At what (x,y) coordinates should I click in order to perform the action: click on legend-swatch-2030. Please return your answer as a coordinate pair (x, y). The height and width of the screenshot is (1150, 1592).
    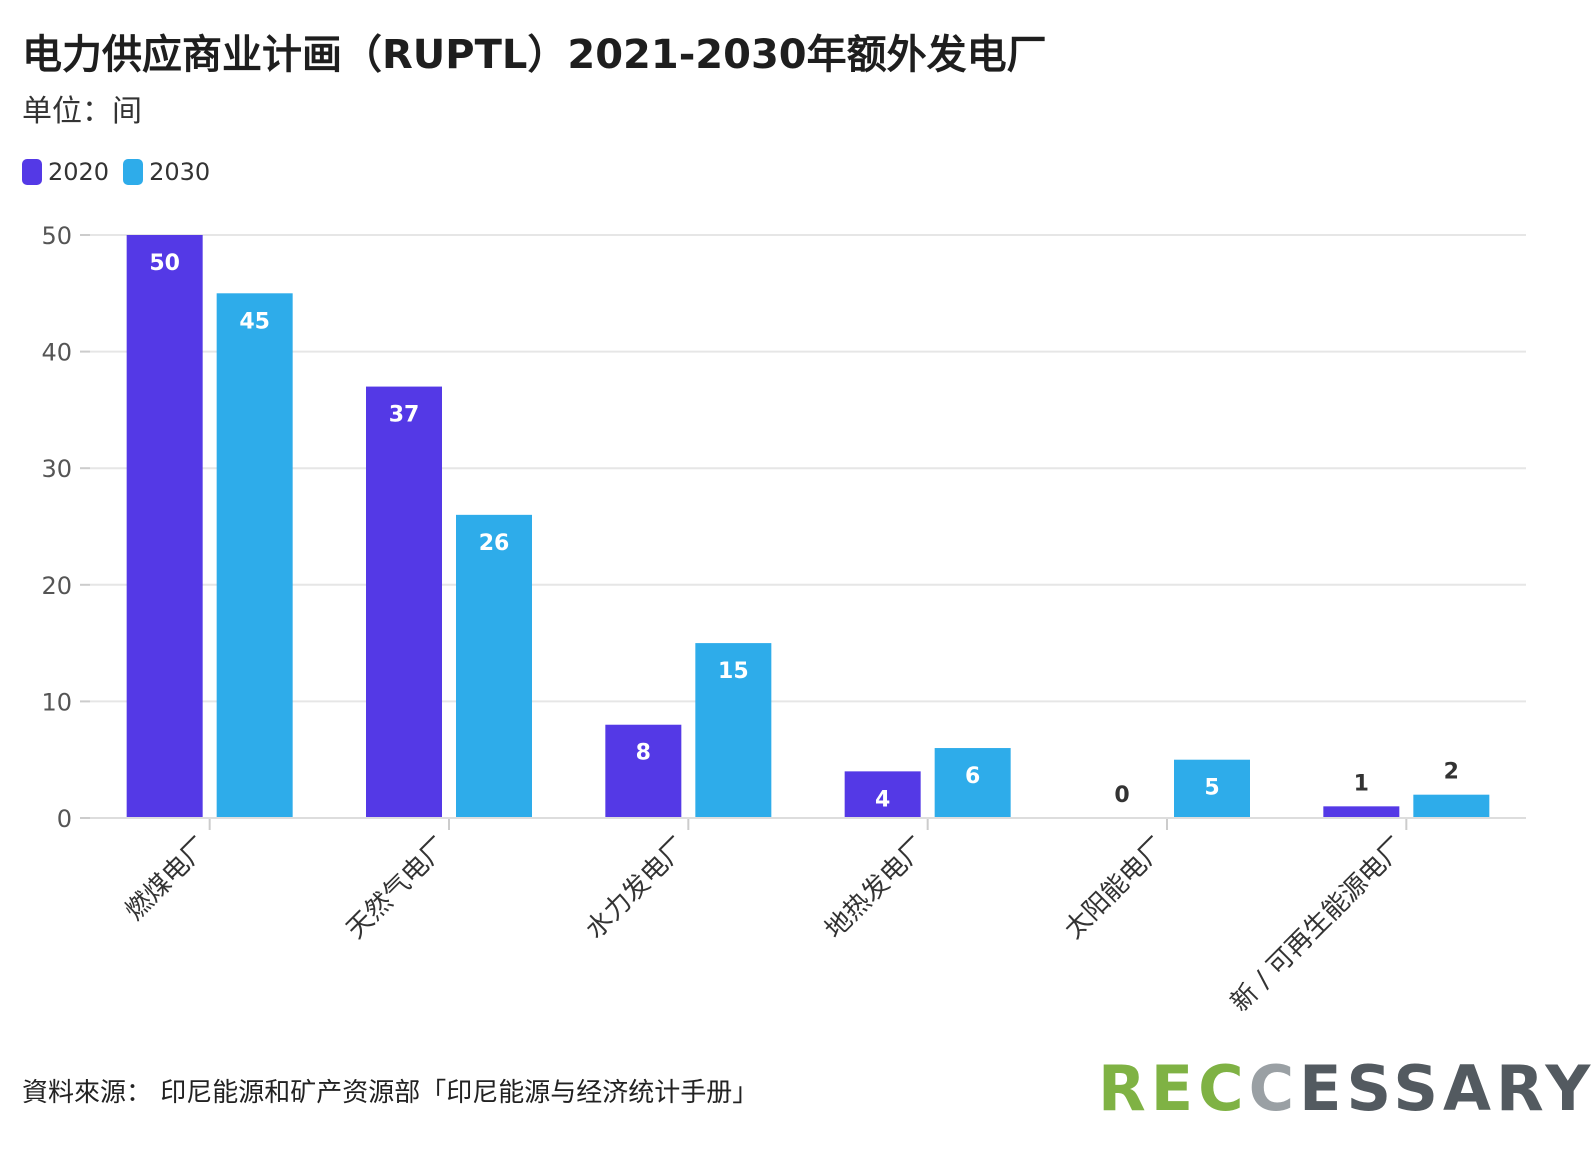
    Looking at the image, I should click on (133, 172).